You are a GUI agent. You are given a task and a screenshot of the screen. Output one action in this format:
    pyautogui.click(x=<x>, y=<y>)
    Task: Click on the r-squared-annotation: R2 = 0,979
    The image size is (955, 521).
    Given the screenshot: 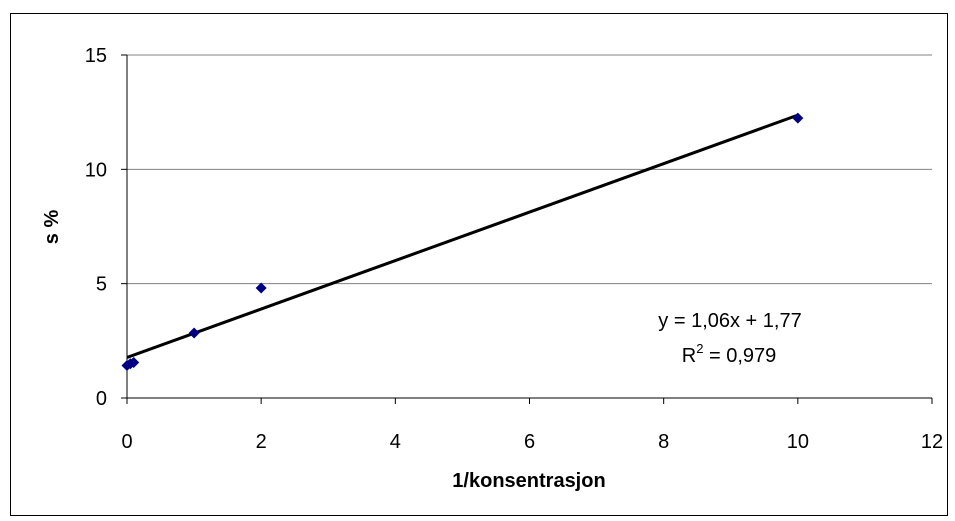 What is the action you would take?
    pyautogui.click(x=729, y=354)
    